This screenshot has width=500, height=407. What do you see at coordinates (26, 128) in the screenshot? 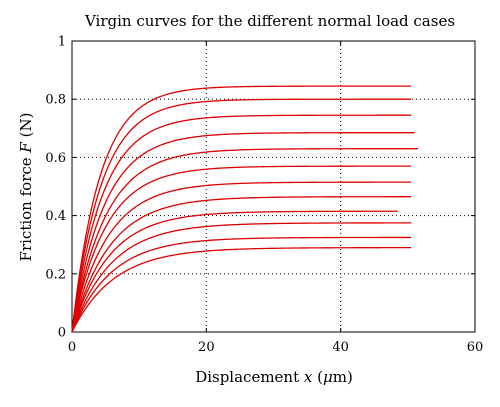
I see `y-axis-title-part: (N)` at bounding box center [26, 128].